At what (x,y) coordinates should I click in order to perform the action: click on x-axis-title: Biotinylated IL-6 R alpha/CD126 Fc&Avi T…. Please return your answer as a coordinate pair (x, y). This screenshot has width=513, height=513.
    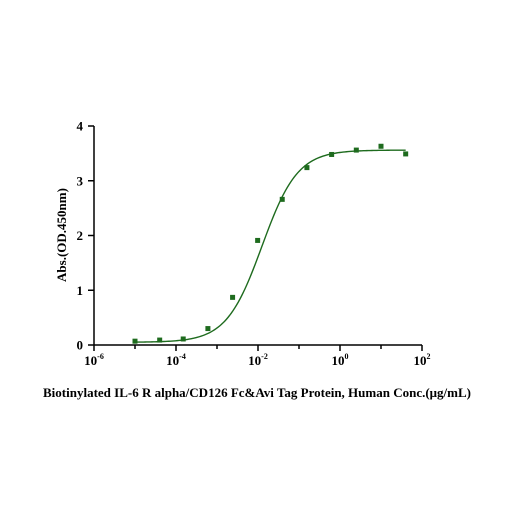
    Looking at the image, I should click on (257, 392).